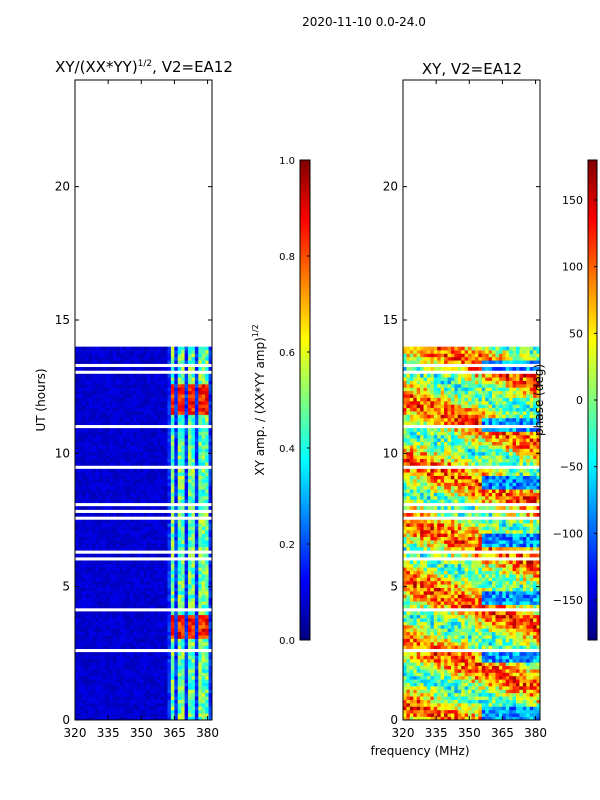  I want to click on frequency-xlabel: frequency (MHz), so click(419, 751).